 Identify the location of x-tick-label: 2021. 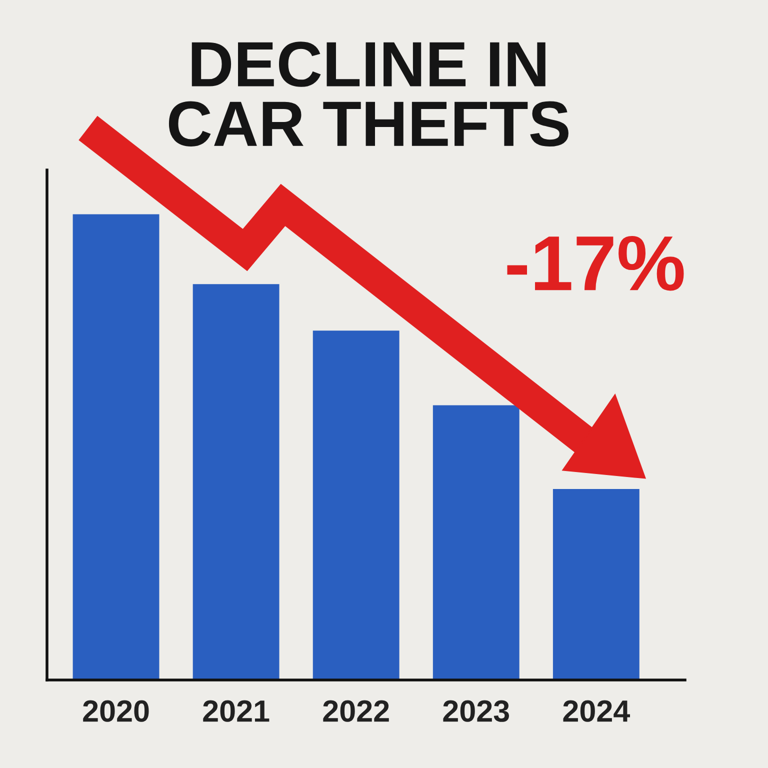
(236, 711).